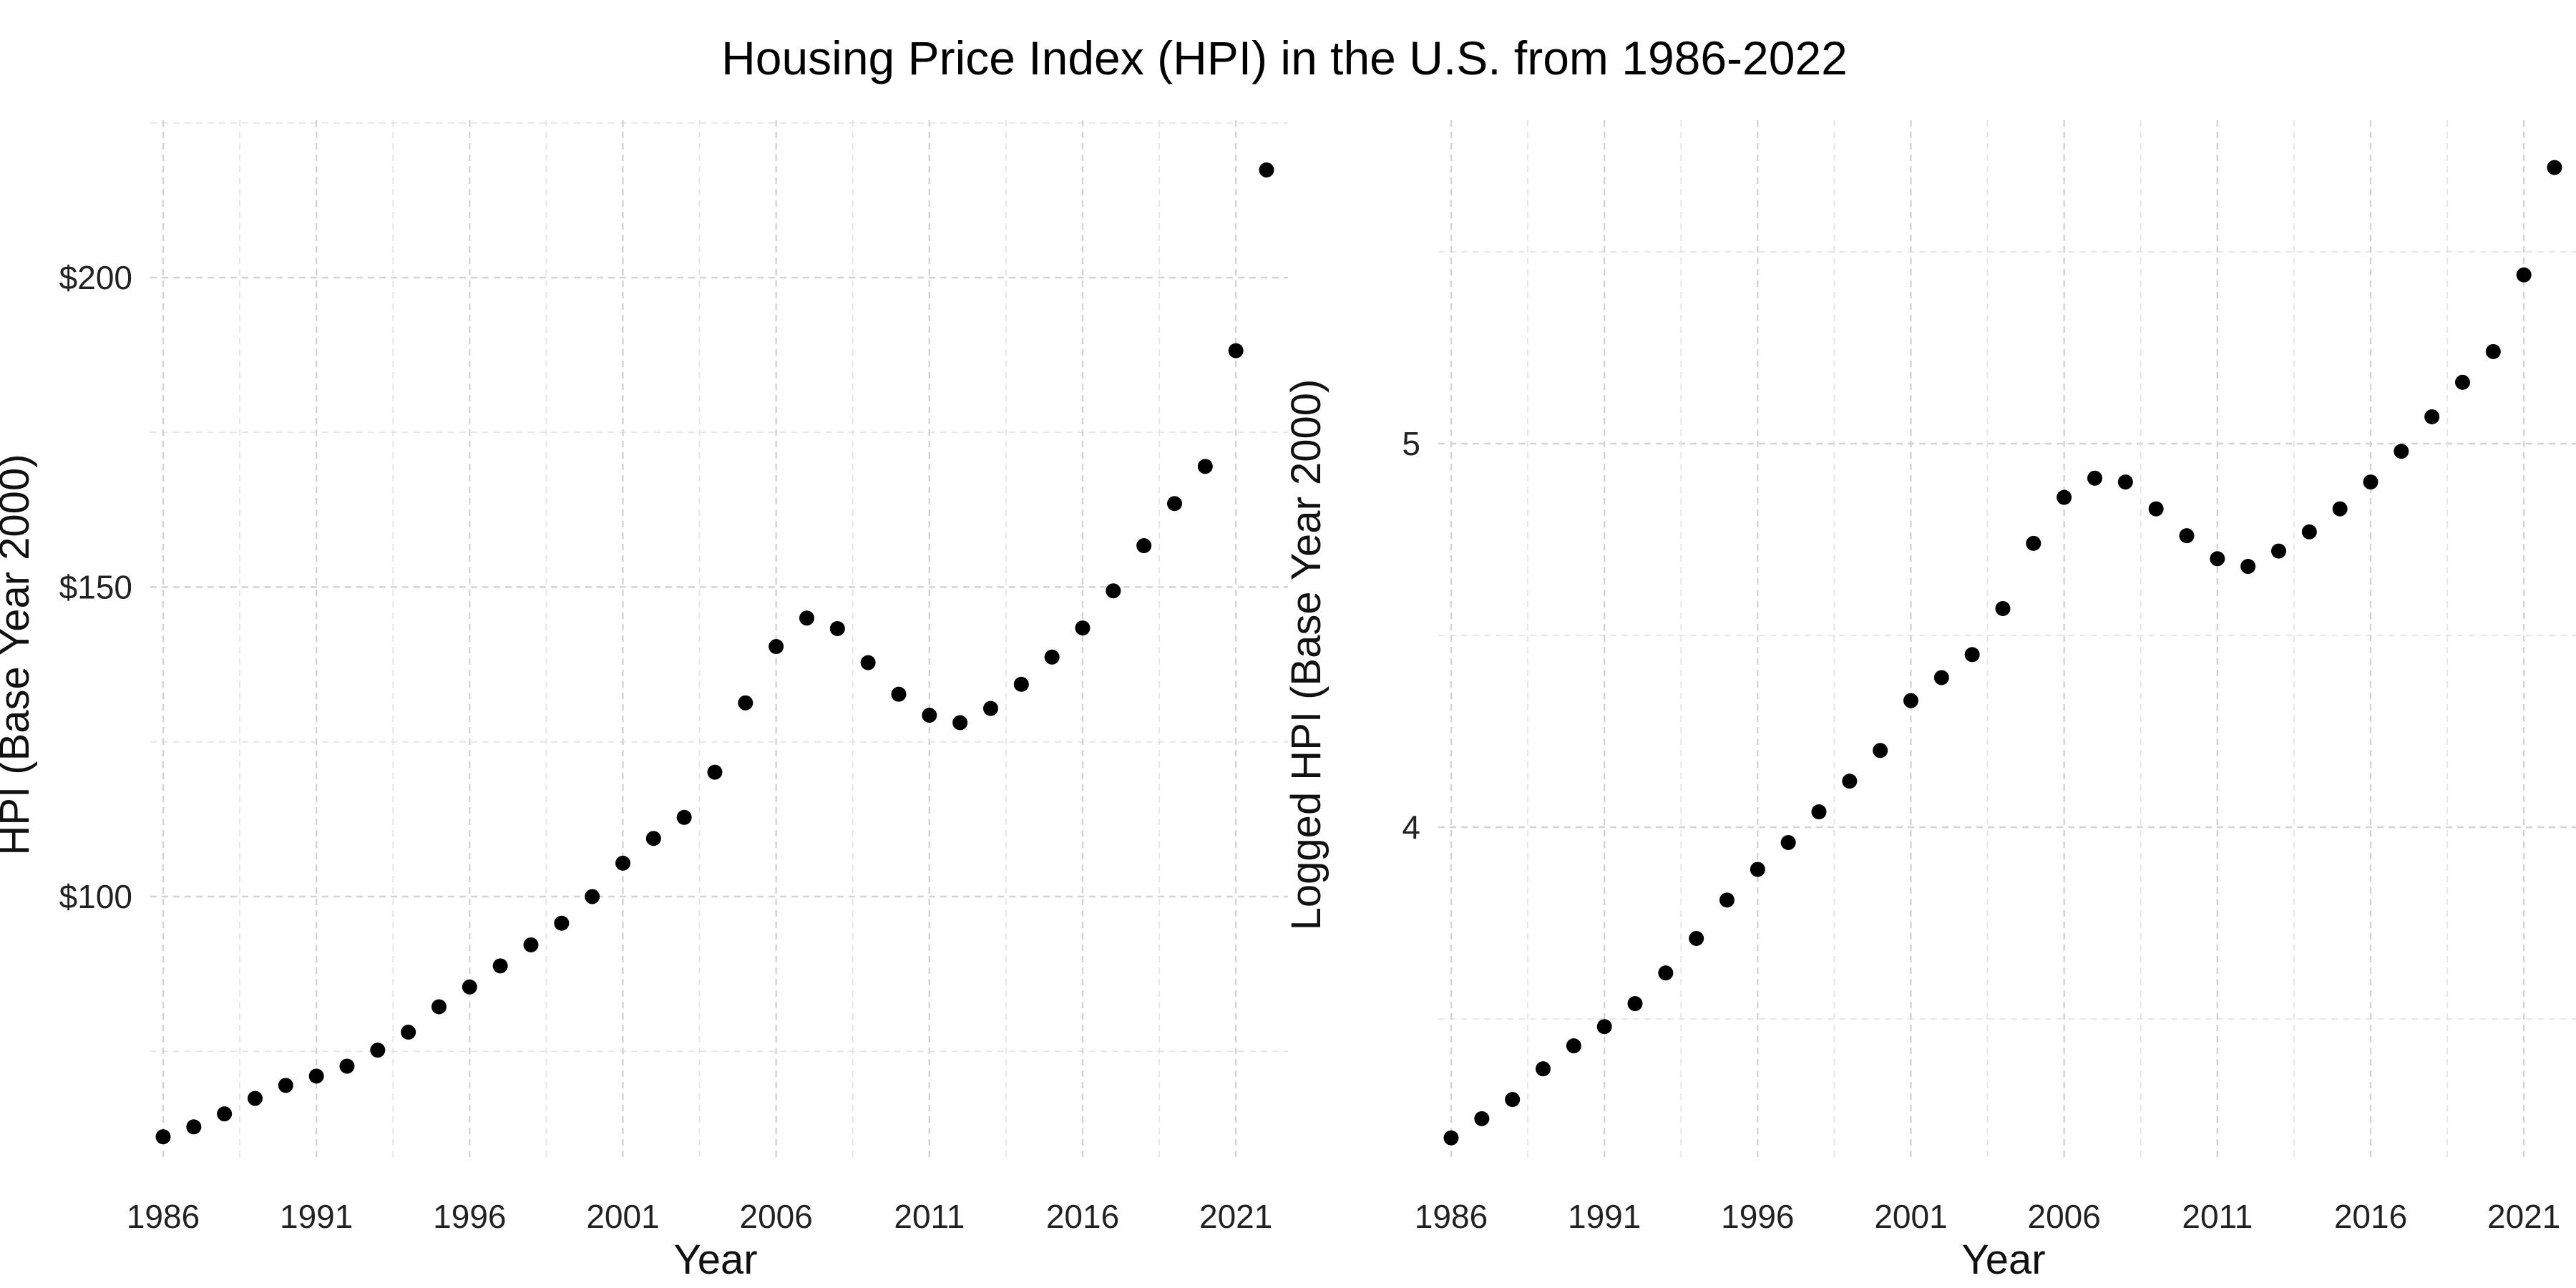  Describe the element at coordinates (1411, 827) in the screenshot. I see `y-tick-label: 4` at that location.